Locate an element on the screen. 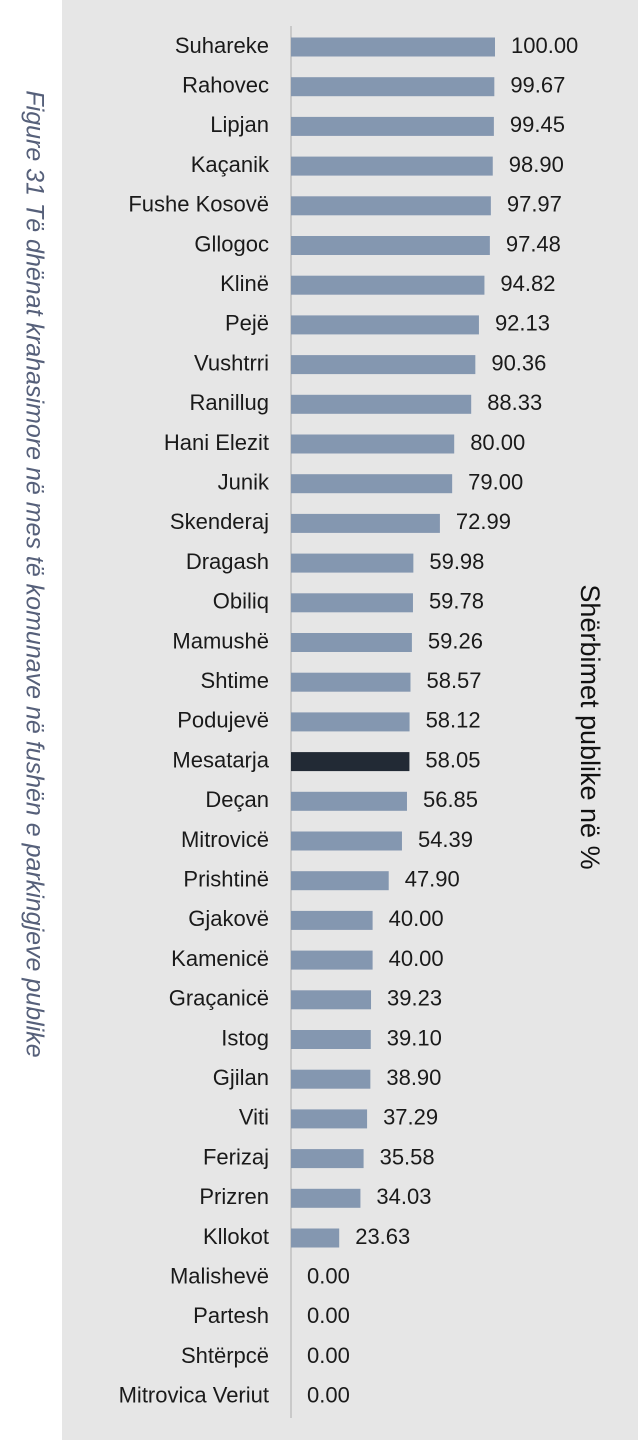  category-label: Kamenicë is located at coordinates (220, 958).